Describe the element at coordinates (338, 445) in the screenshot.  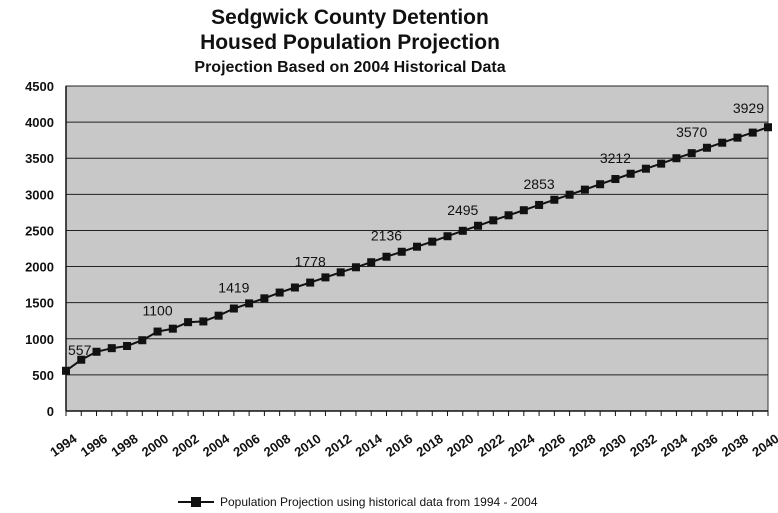
I see `x-tick-label: 2012` at that location.